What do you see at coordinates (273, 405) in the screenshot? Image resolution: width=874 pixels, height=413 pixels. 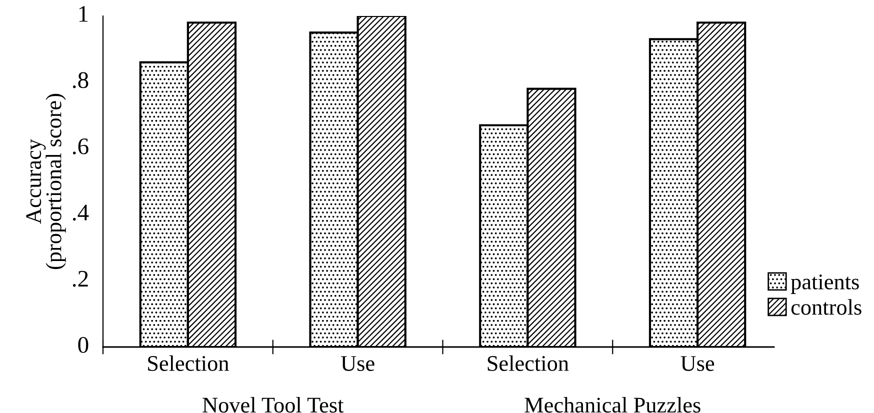 I see `text: Novel Tool Test` at bounding box center [273, 405].